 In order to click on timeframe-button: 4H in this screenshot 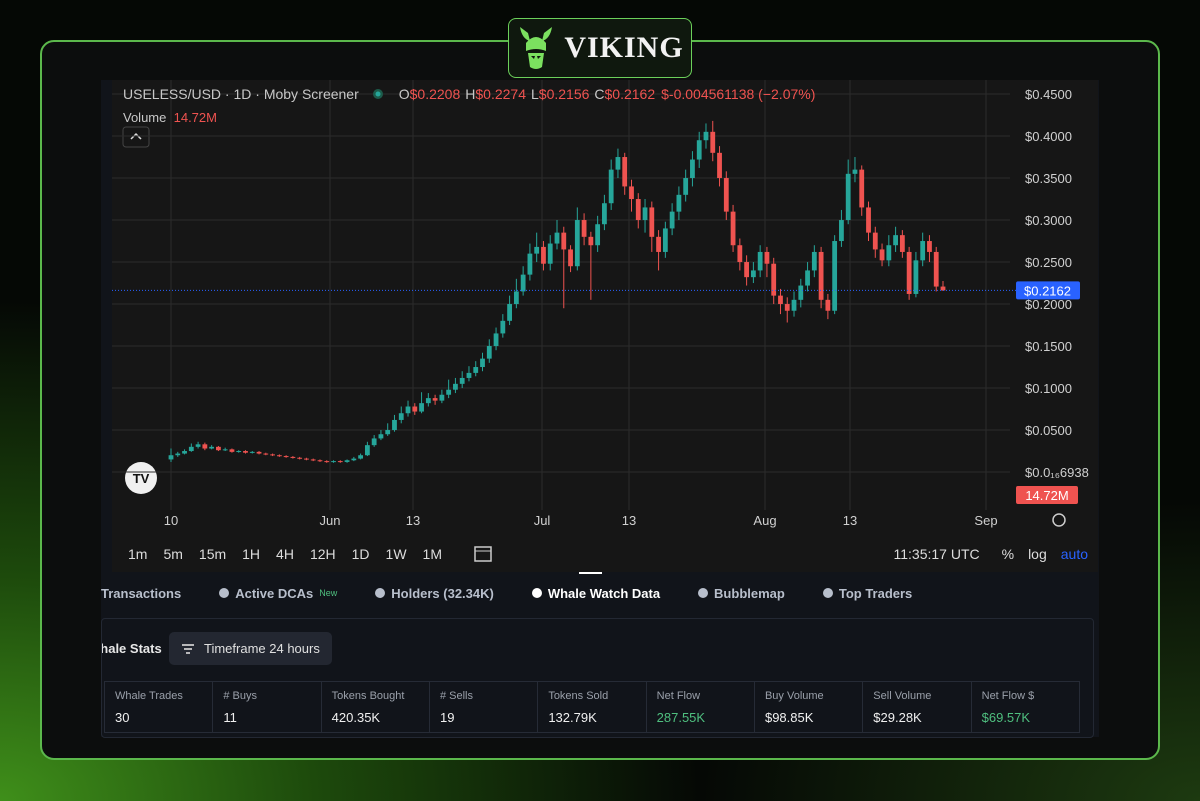, I will do `click(285, 554)`.